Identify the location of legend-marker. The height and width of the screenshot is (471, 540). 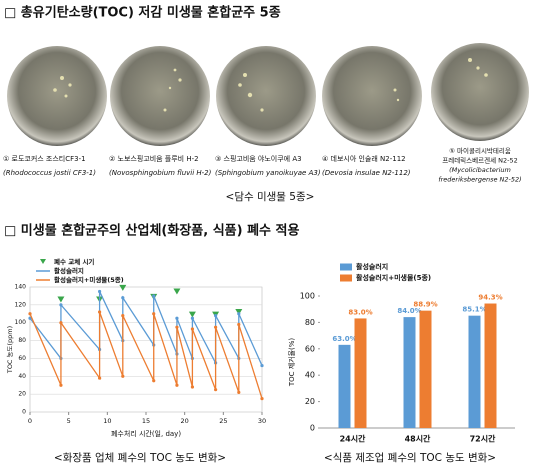
(43, 261).